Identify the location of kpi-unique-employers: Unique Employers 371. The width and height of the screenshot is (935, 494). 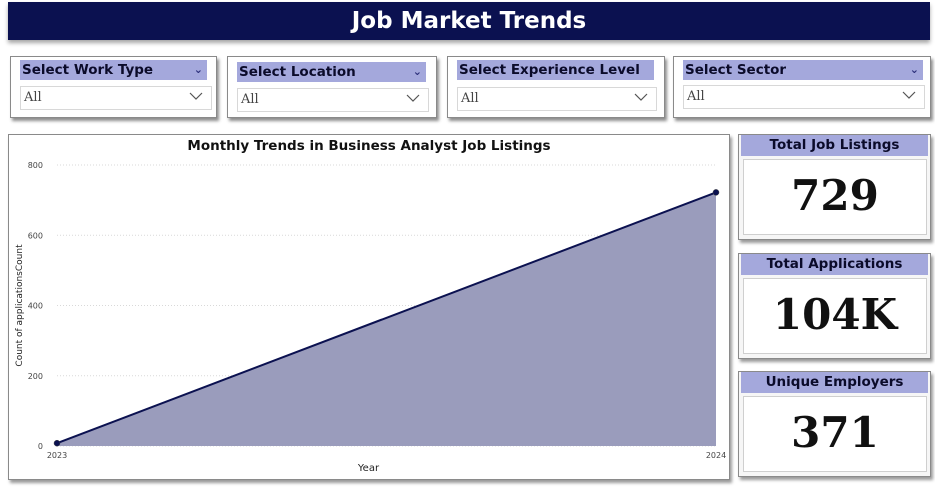
(834, 424).